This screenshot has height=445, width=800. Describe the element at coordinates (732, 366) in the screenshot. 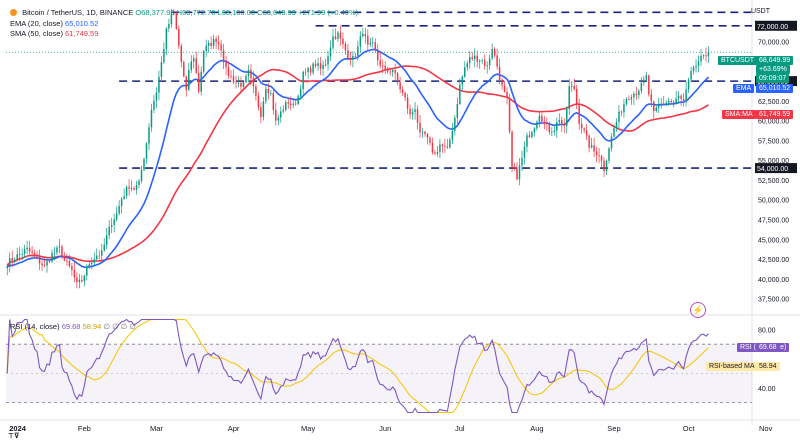

I see `rsi-ma-axis-label: RSI-based MA` at that location.